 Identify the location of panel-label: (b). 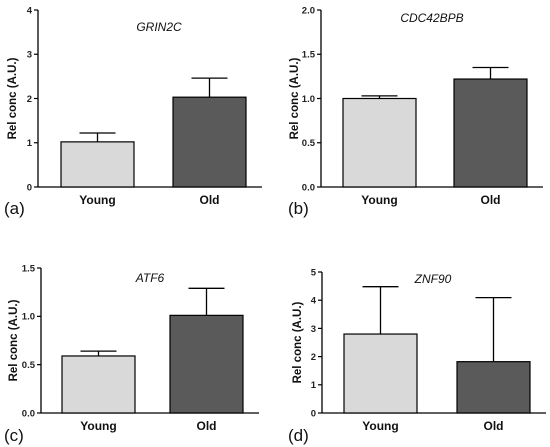
(298, 208).